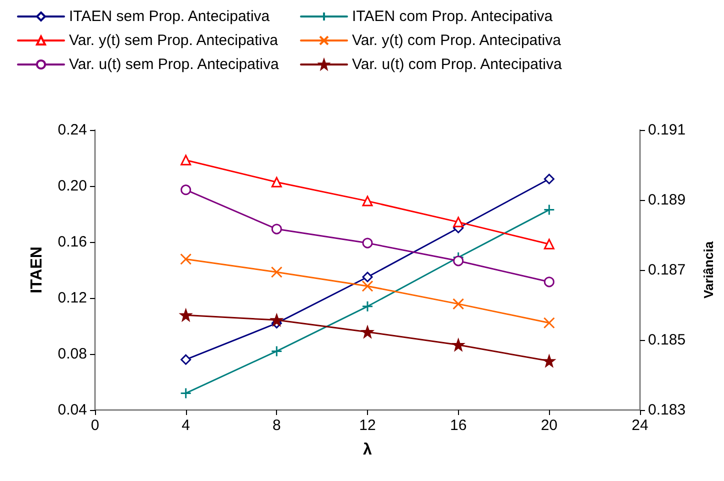  Describe the element at coordinates (549, 425) in the screenshot. I see `x-tick-label: 20` at that location.